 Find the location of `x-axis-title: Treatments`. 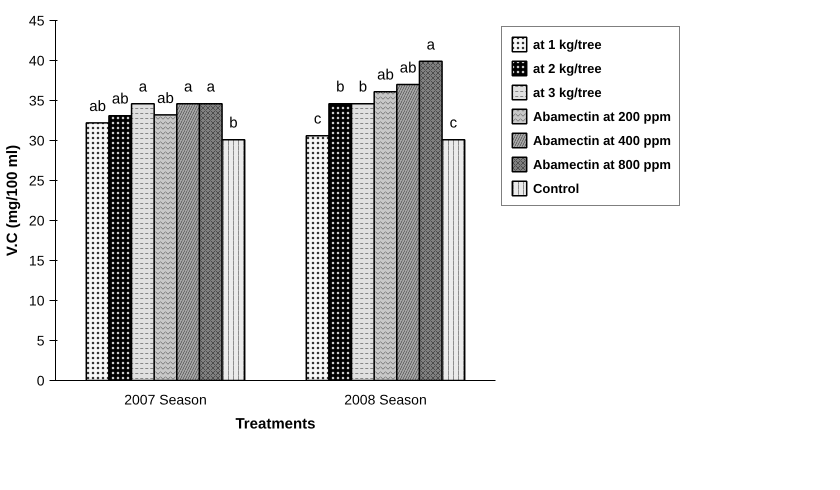

x-axis-title: Treatments is located at coordinates (275, 424).